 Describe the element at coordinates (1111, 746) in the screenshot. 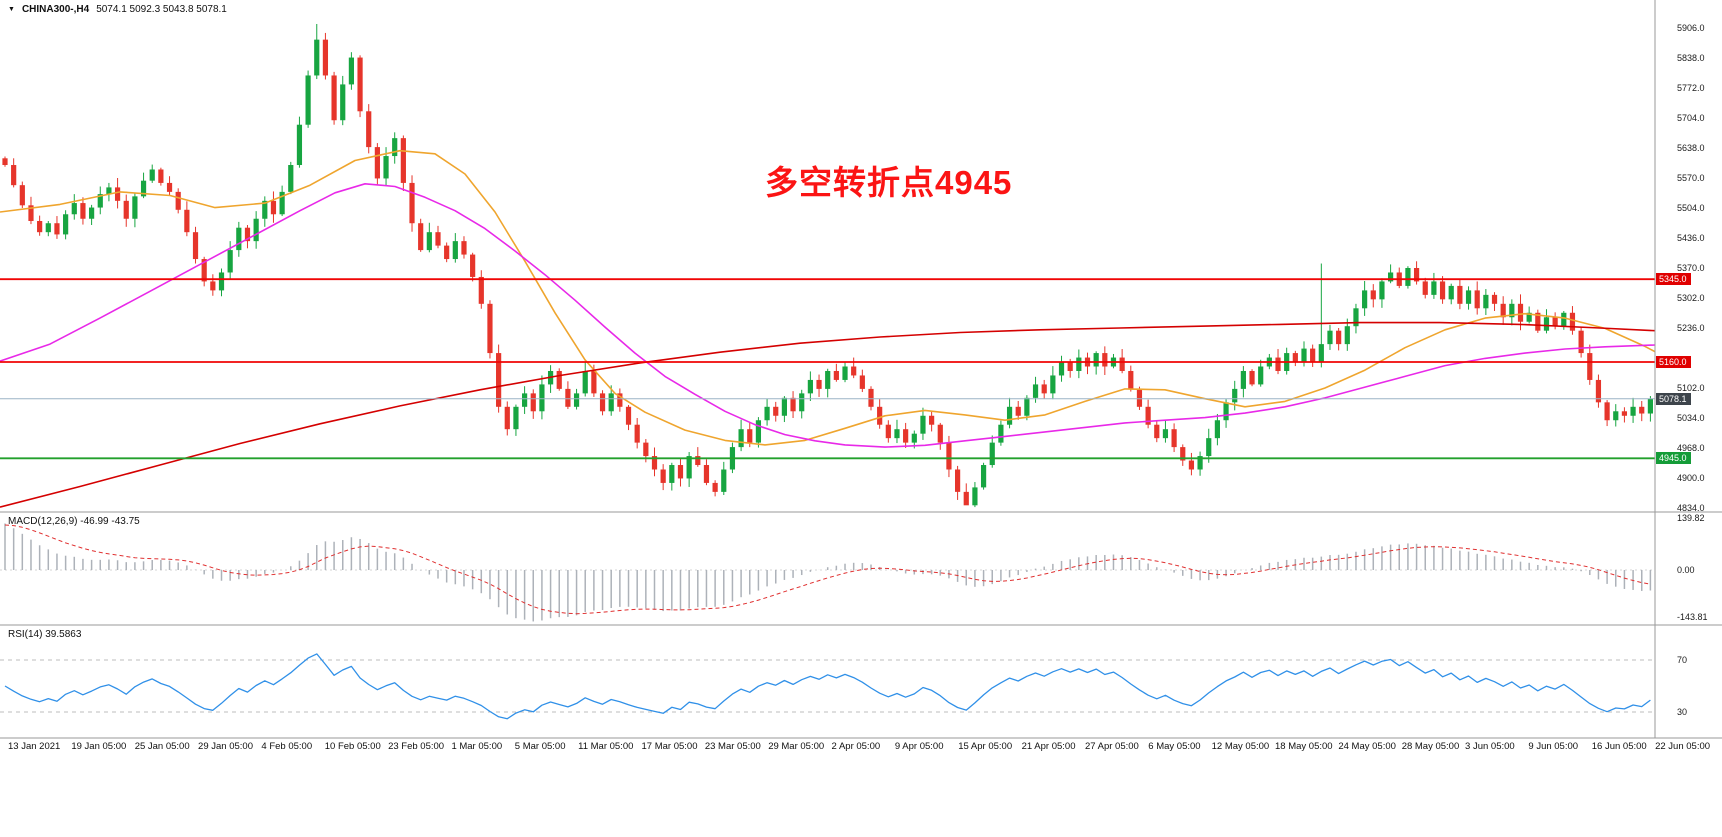

I see `date-axis-label: 27 Apr 05:00` at that location.